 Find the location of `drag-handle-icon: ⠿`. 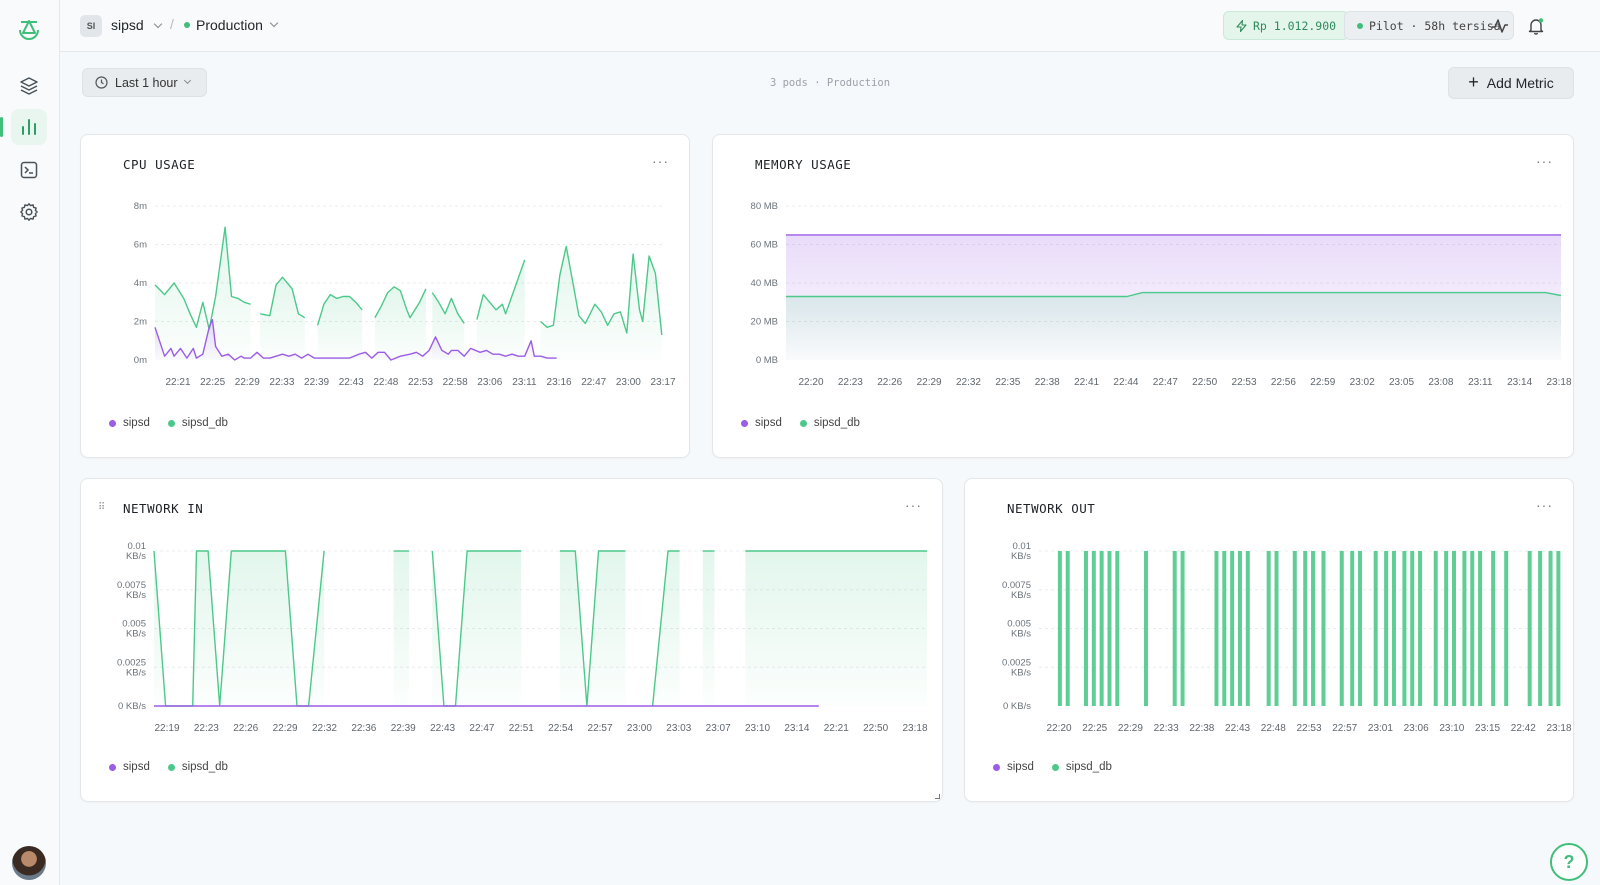

drag-handle-icon: ⠿ is located at coordinates (102, 507).